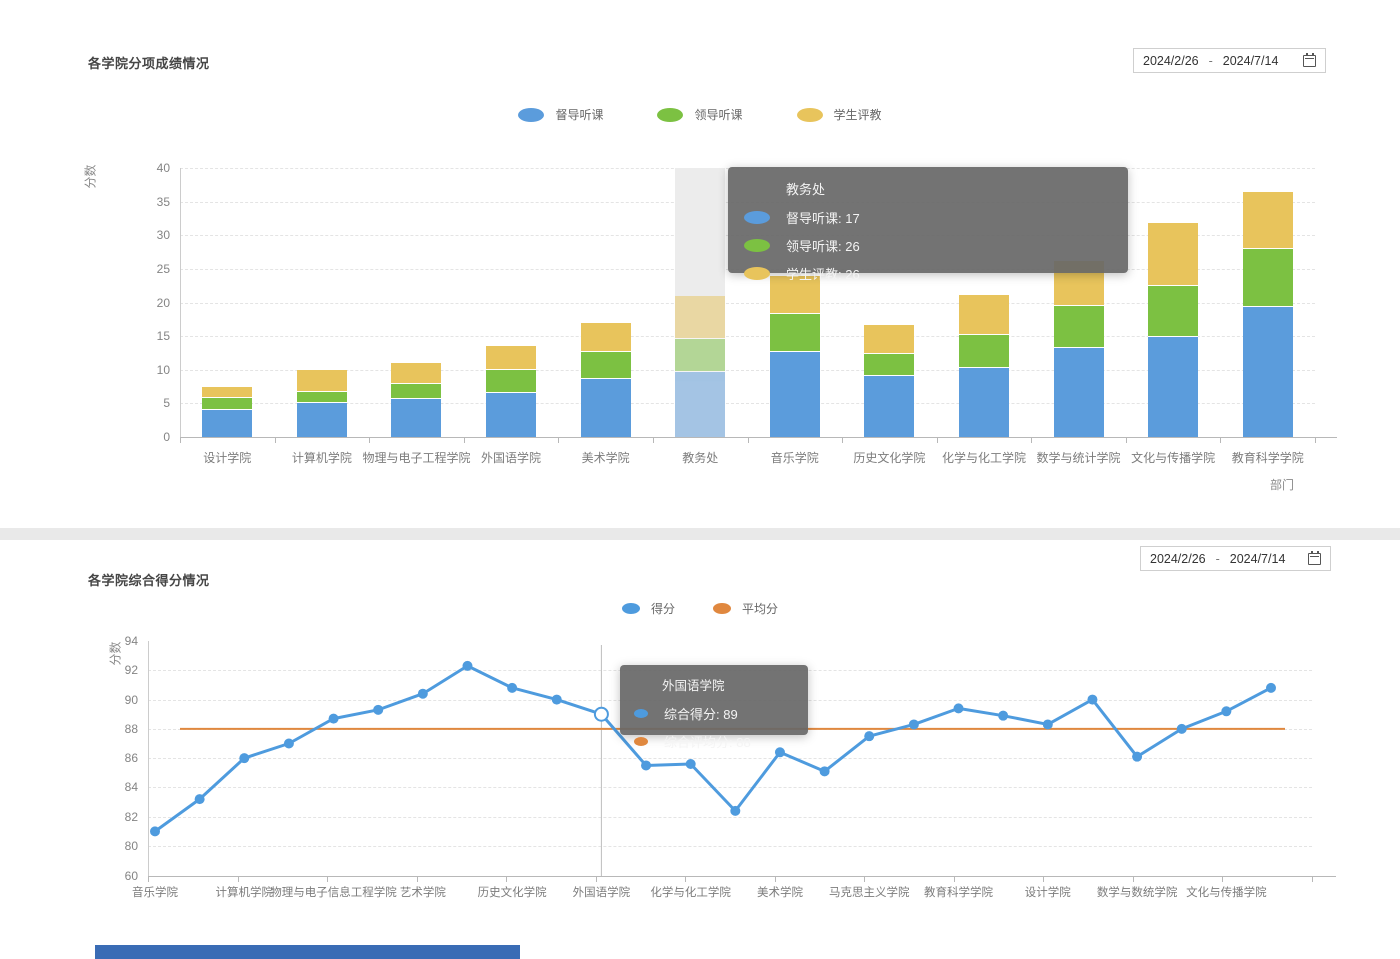 This screenshot has height=959, width=1400. What do you see at coordinates (745, 608) in the screenshot?
I see `legend-item-1: 平均分` at bounding box center [745, 608].